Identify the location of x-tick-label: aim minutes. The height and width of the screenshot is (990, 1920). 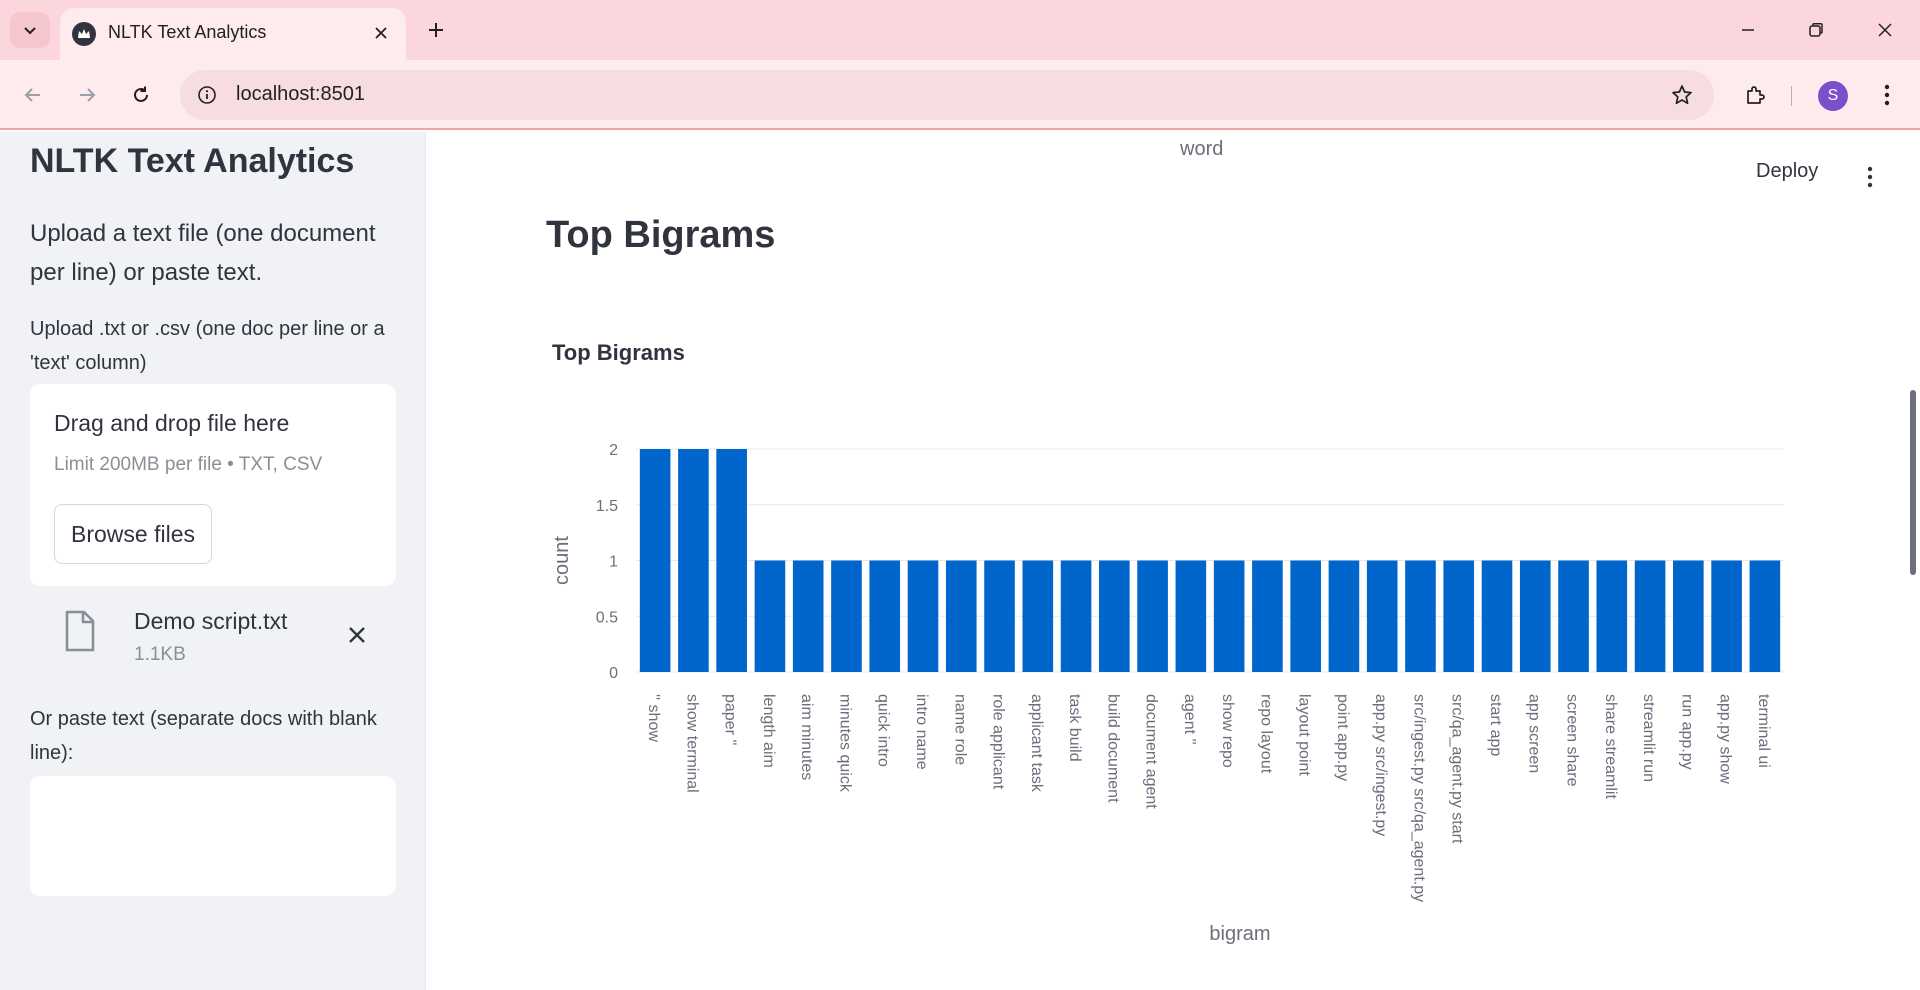
(806, 737).